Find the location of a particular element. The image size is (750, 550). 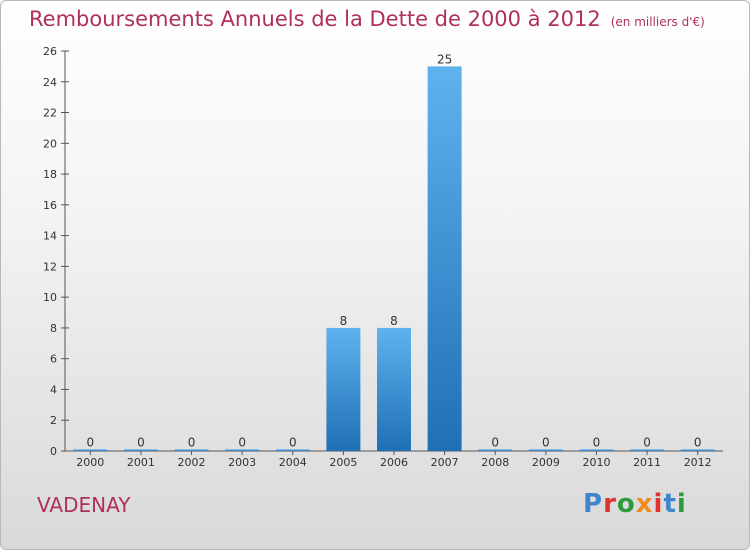

x-tick-label: 2006 is located at coordinates (394, 462).